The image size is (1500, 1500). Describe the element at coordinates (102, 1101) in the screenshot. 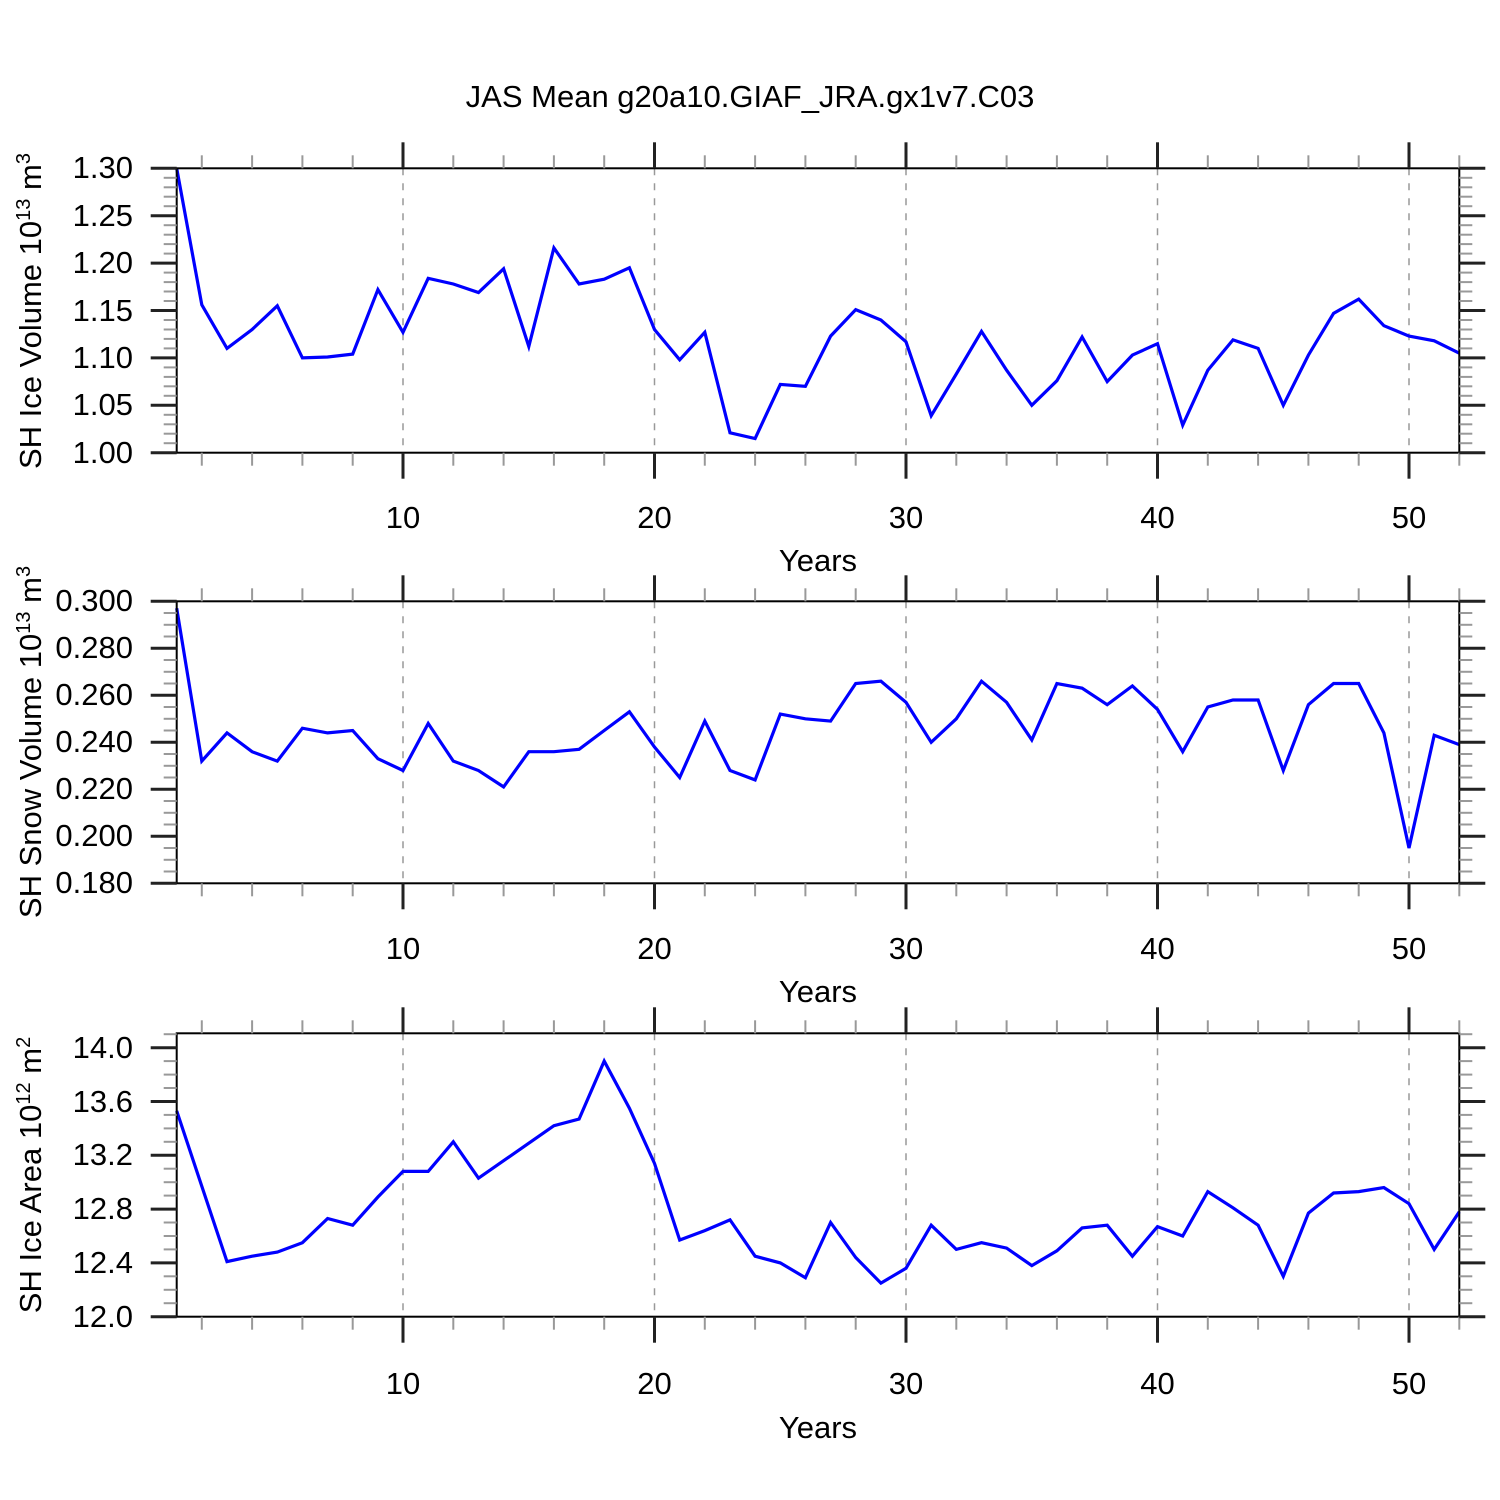

I see `y-tick-label: 13.6` at that location.